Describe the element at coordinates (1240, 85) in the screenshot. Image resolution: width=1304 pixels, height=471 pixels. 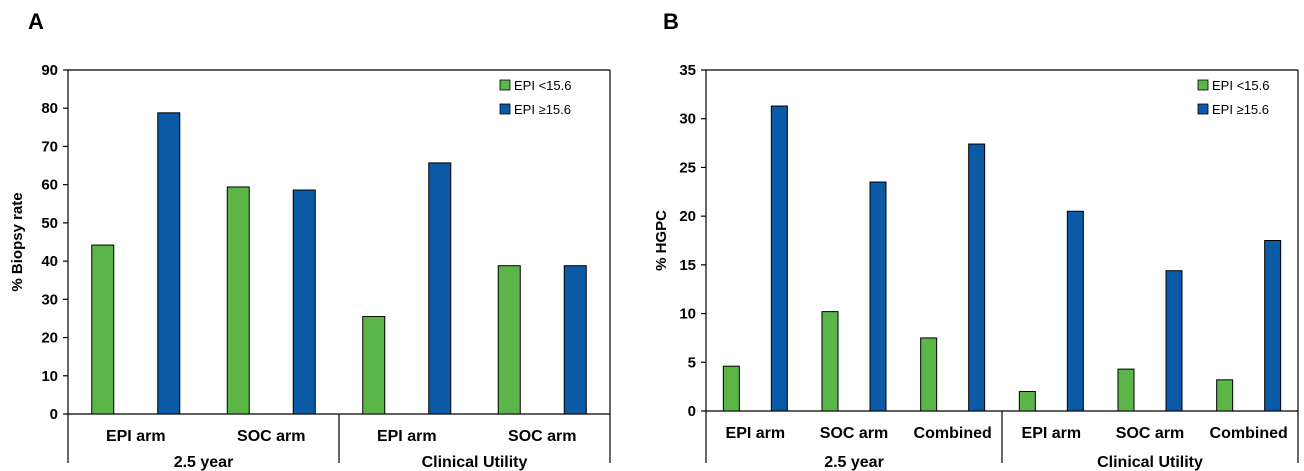
I see `chart-b-legend-label: EPI <15.6` at that location.